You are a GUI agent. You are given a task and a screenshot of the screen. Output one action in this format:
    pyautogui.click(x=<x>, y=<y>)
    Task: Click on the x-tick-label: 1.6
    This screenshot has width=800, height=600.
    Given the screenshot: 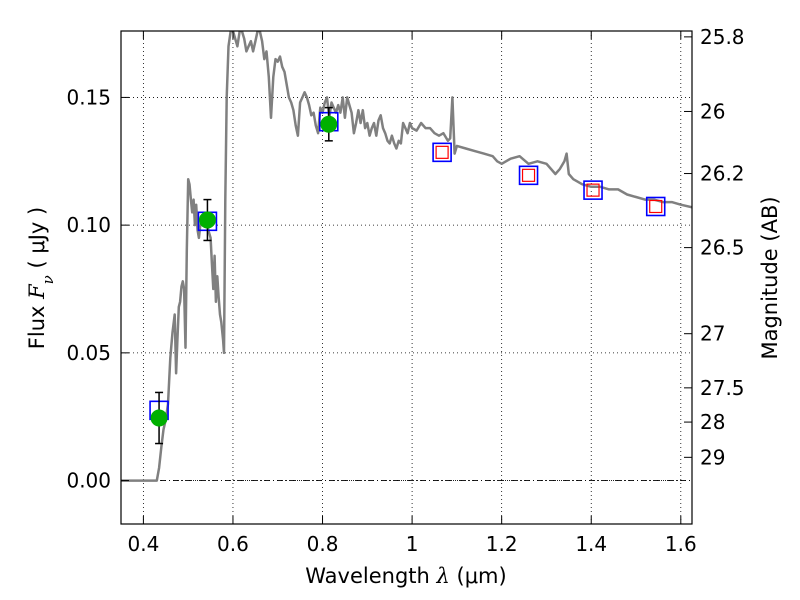 What is the action you would take?
    pyautogui.click(x=681, y=544)
    